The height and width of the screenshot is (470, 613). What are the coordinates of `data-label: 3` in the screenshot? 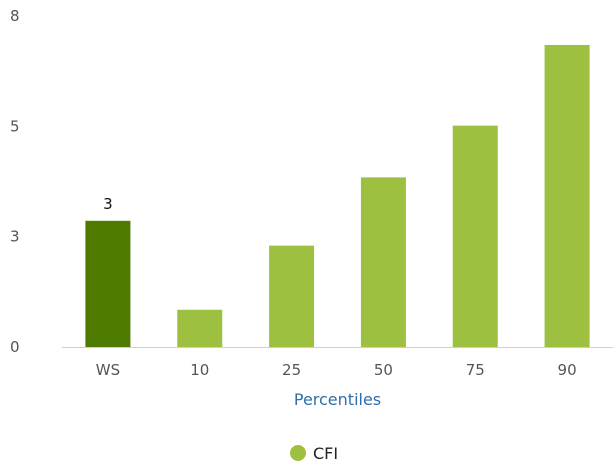 It's located at (108, 204).